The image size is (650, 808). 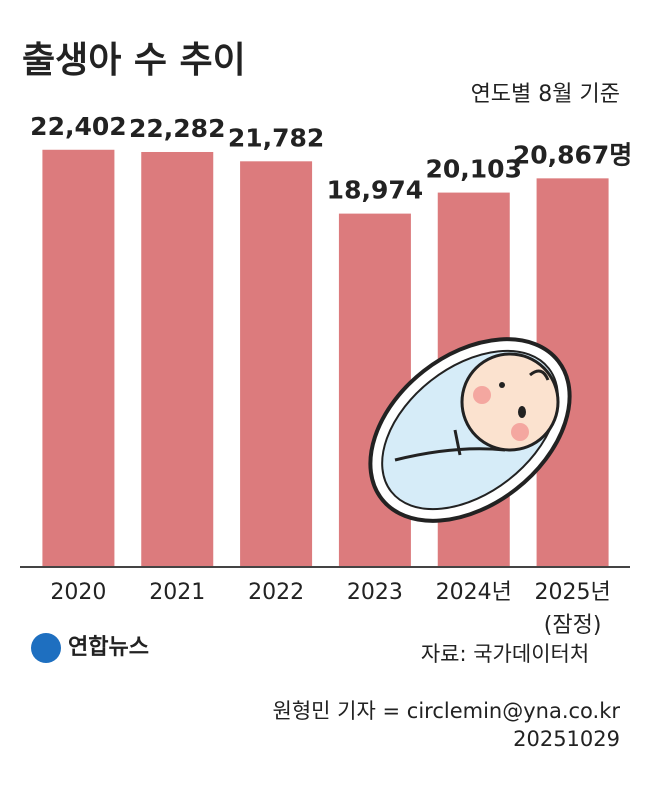 What do you see at coordinates (276, 592) in the screenshot?
I see `x-tick-label: 2022` at bounding box center [276, 592].